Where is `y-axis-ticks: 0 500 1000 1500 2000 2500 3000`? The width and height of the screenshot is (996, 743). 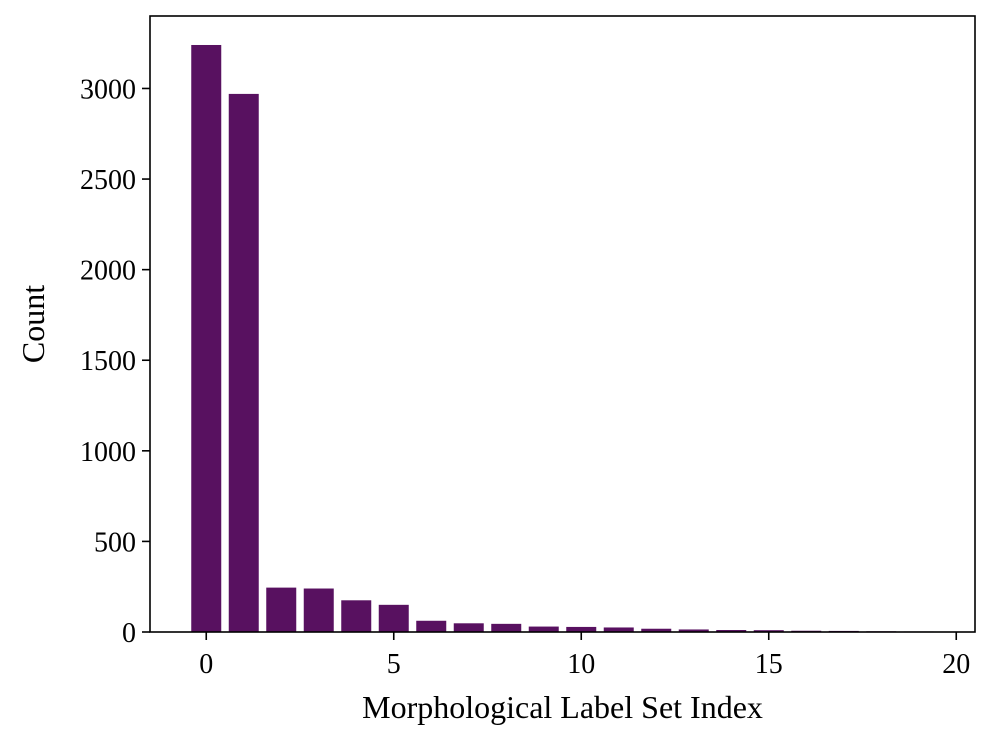
y-axis-ticks: 0 500 1000 1500 2000 2500 3000 is located at coordinates (115, 361).